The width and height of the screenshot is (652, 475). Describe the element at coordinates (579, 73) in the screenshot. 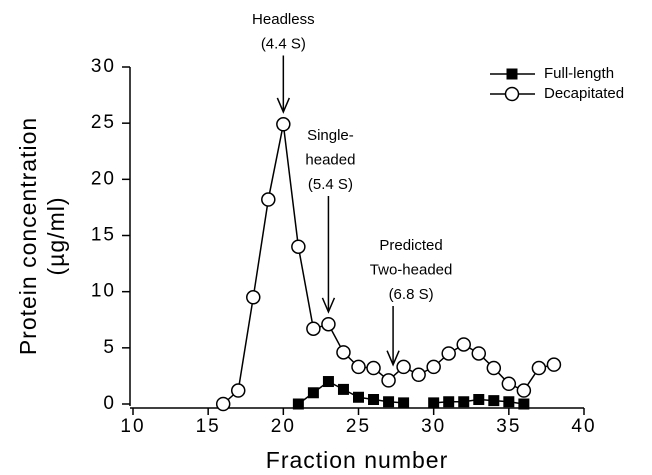

I see `legend-label: Full-length` at that location.